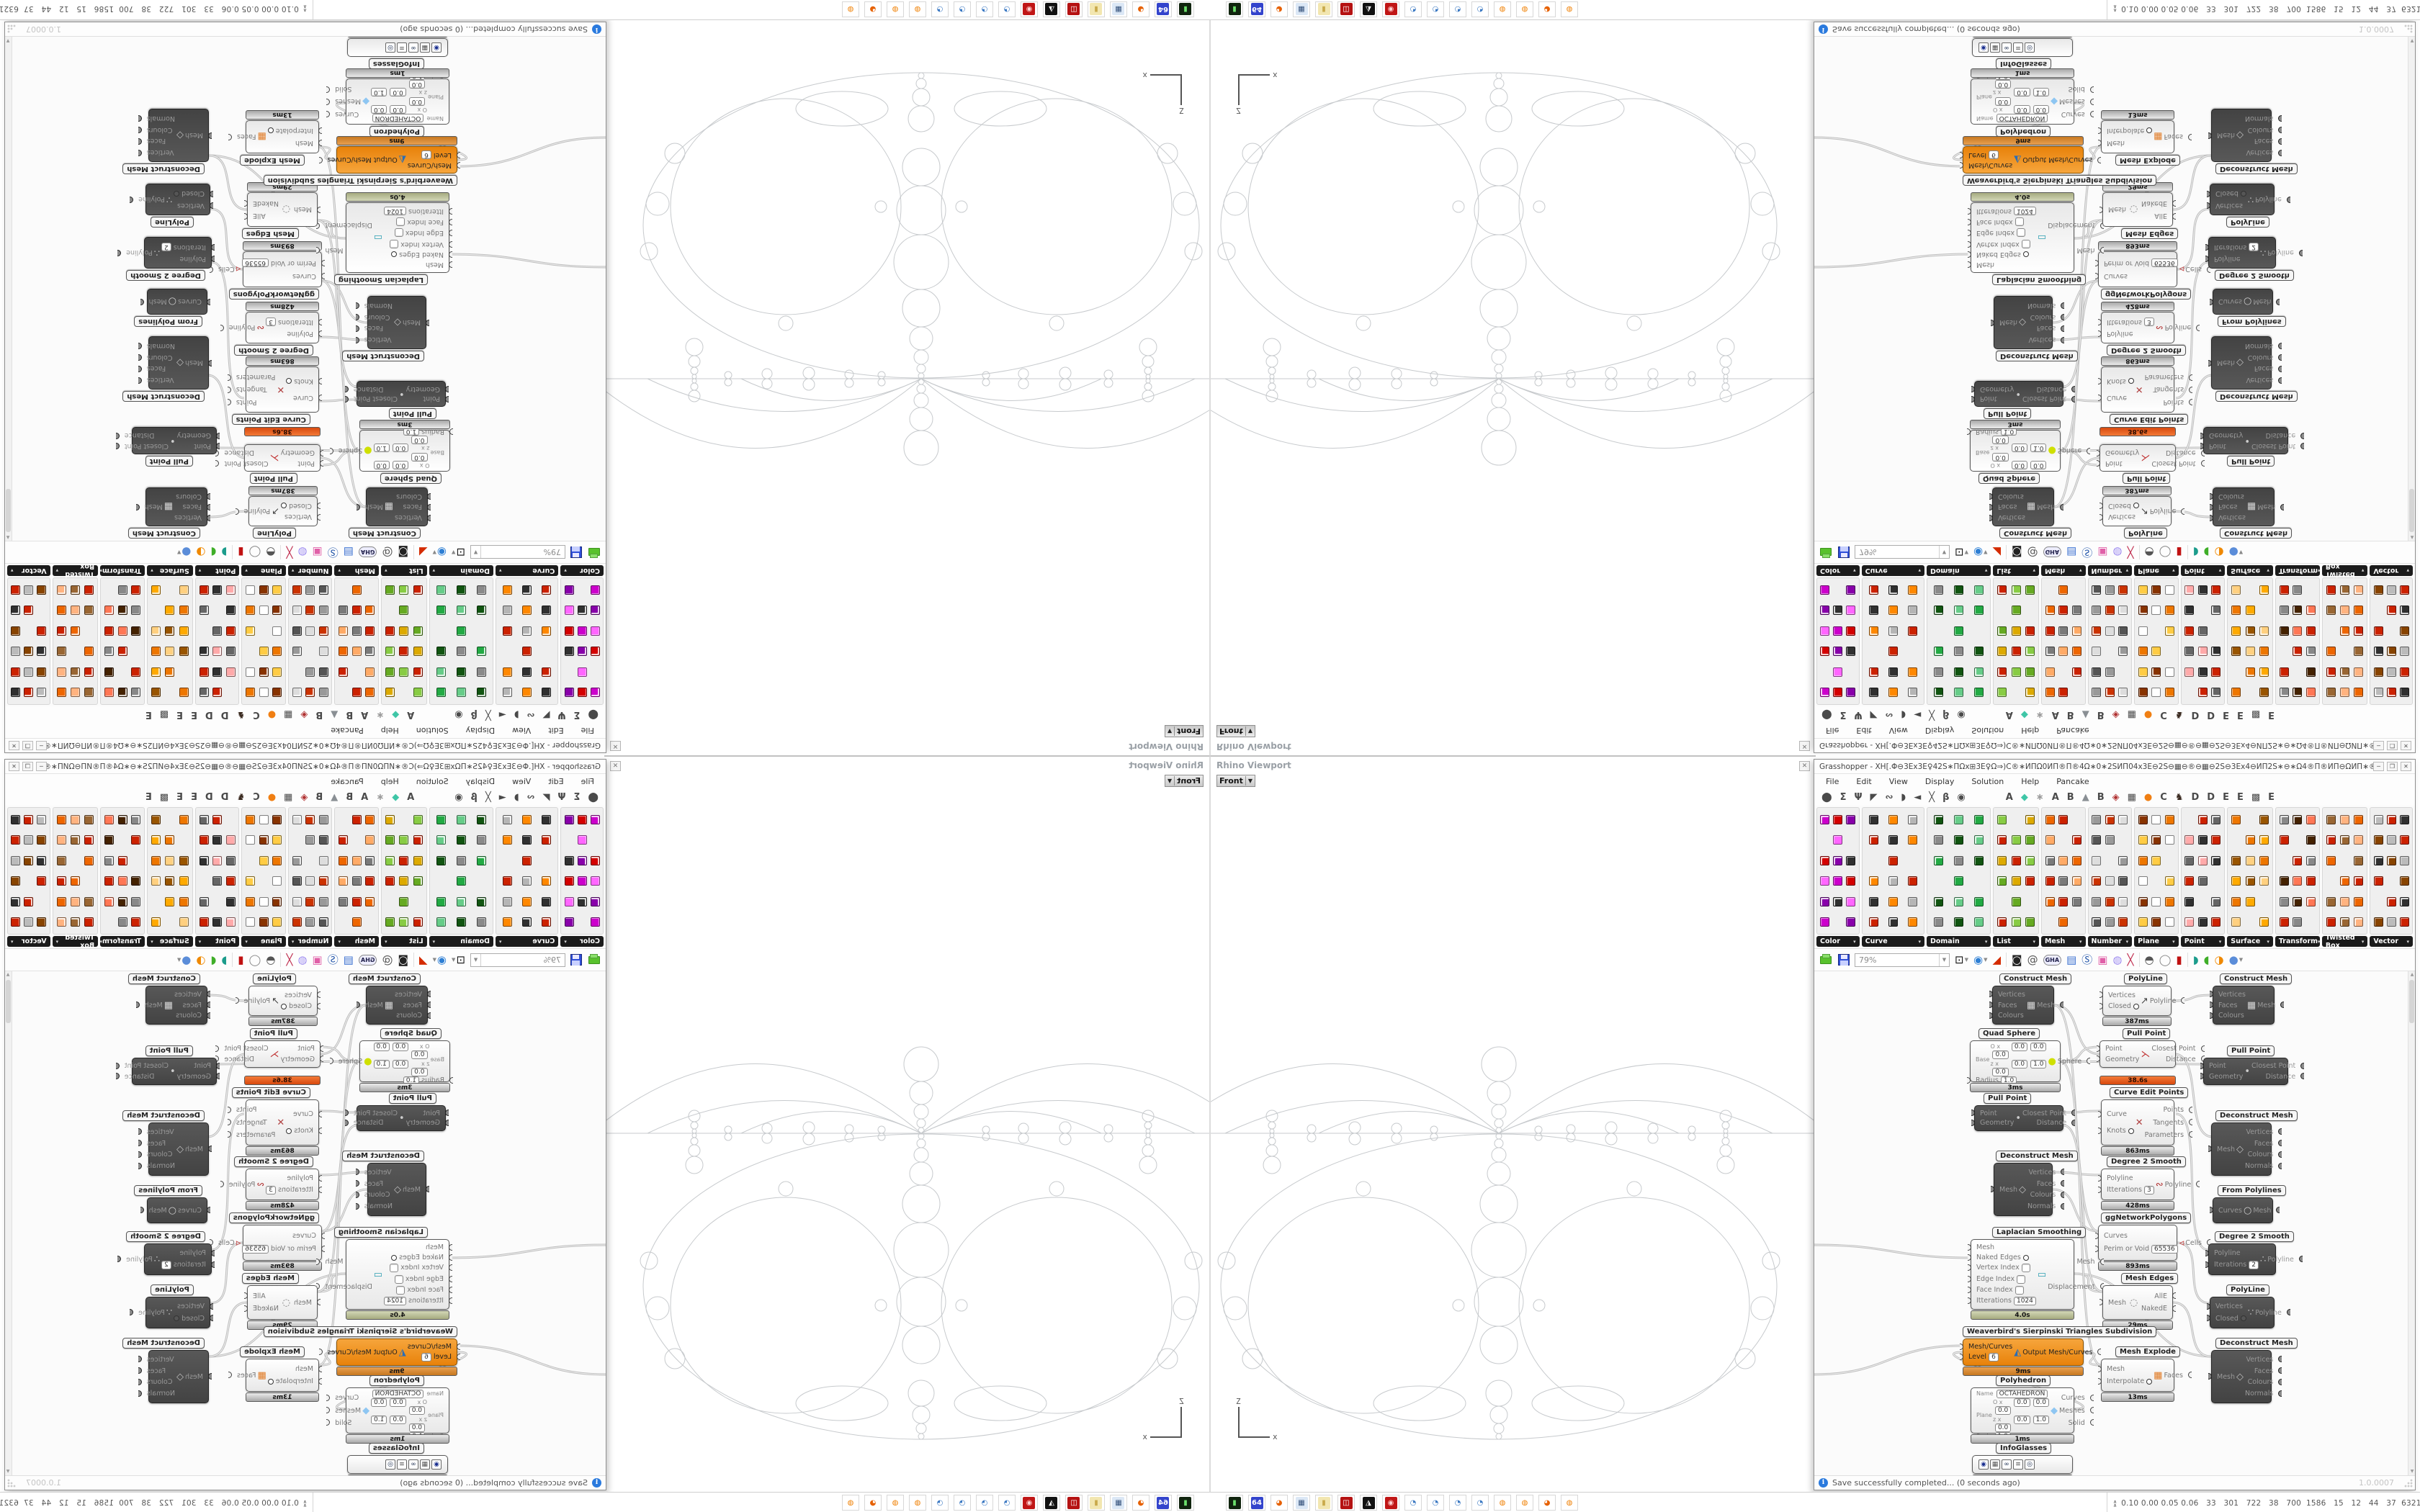 The image size is (2420, 1512). I want to click on tab-icon-1: Σ, so click(577, 797).